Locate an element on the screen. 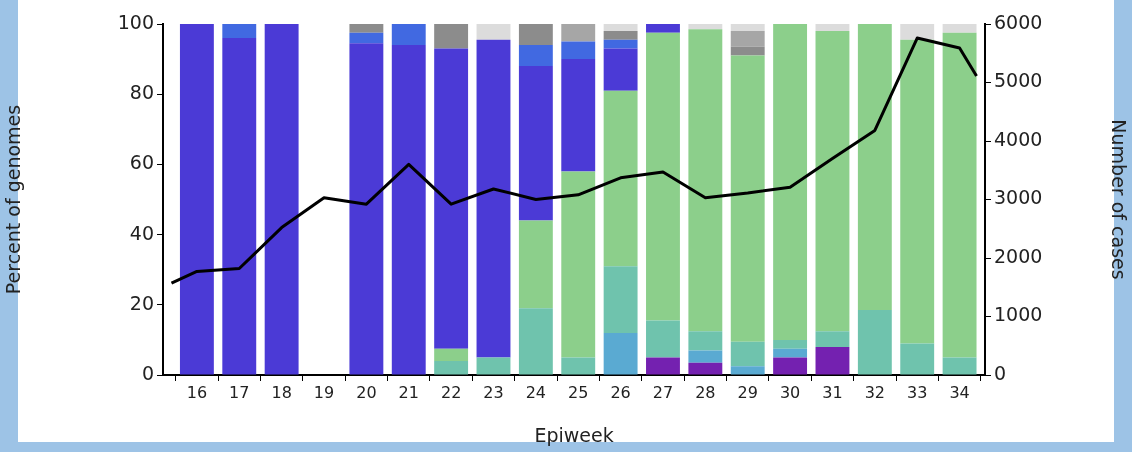 The image size is (1132, 452). y-tick-label: 0 is located at coordinates (147, 372).